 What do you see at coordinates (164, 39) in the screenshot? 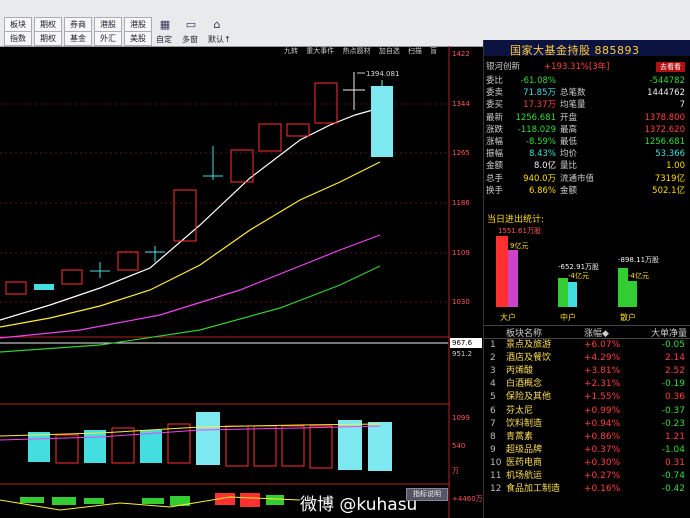
I see `custom-label: 自定` at bounding box center [164, 39].